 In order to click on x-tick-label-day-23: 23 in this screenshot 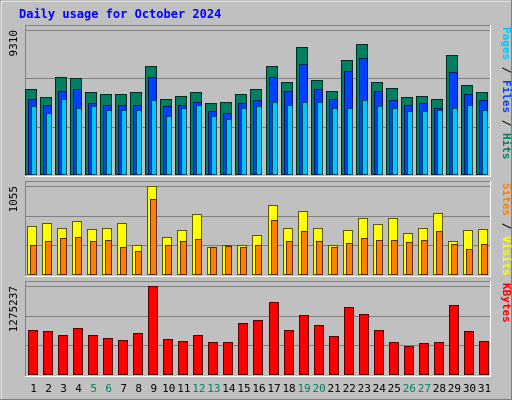, I will do `click(364, 388)`.